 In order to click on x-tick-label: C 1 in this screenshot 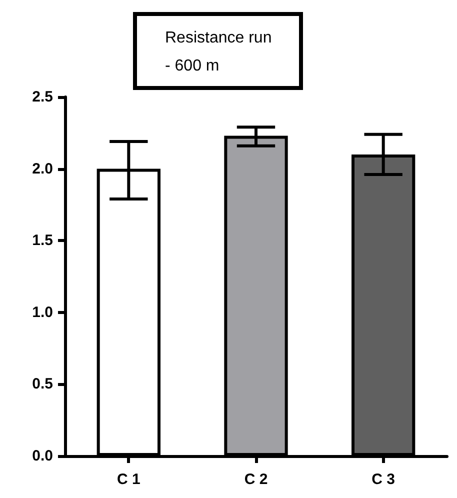, I will do `click(128, 479)`.